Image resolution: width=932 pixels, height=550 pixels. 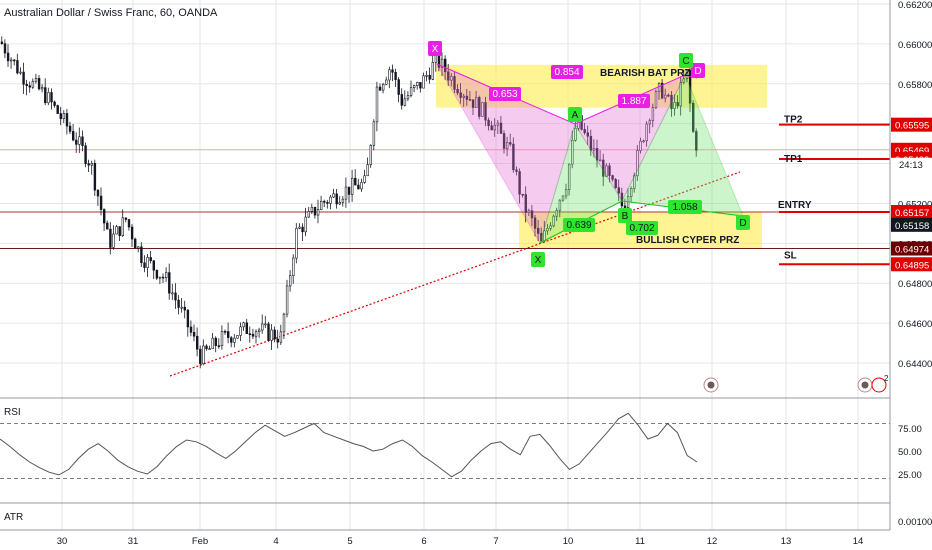 What do you see at coordinates (910, 475) in the screenshot?
I see `rsi-tick: 25.00` at bounding box center [910, 475].